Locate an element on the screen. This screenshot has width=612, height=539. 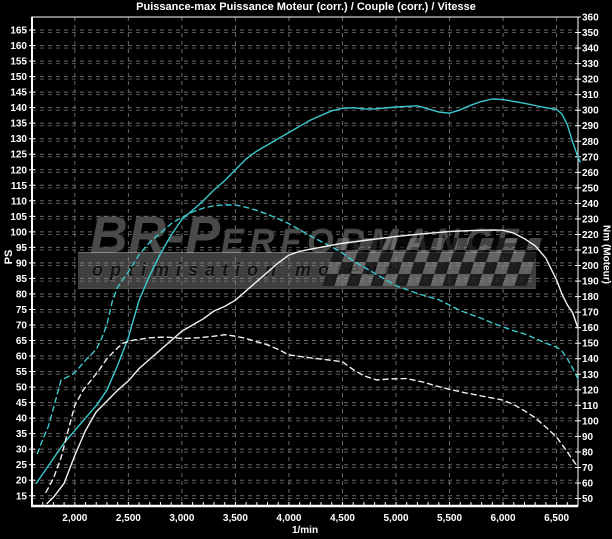
svg-text: 240 is located at coordinates (590, 204).